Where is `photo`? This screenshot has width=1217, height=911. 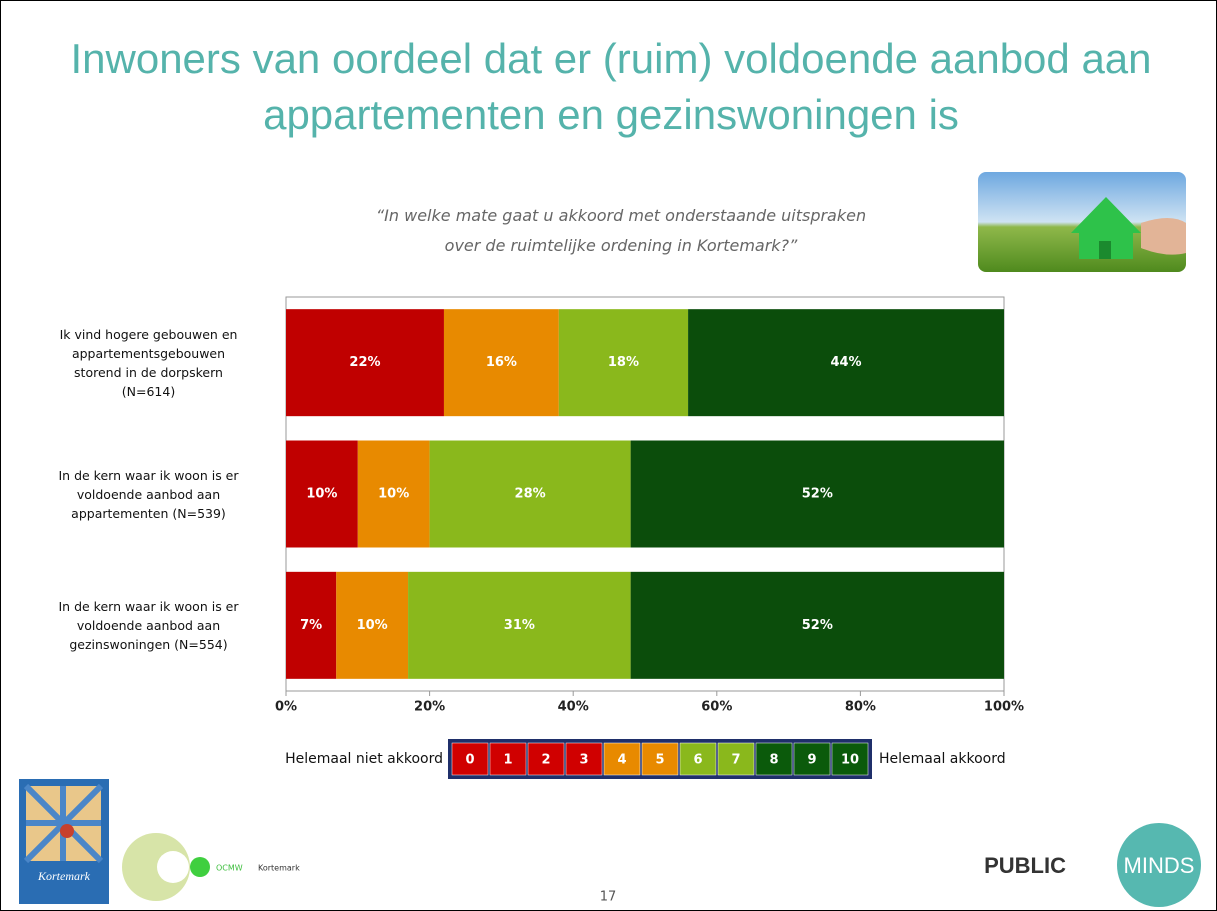 photo is located at coordinates (1082, 222).